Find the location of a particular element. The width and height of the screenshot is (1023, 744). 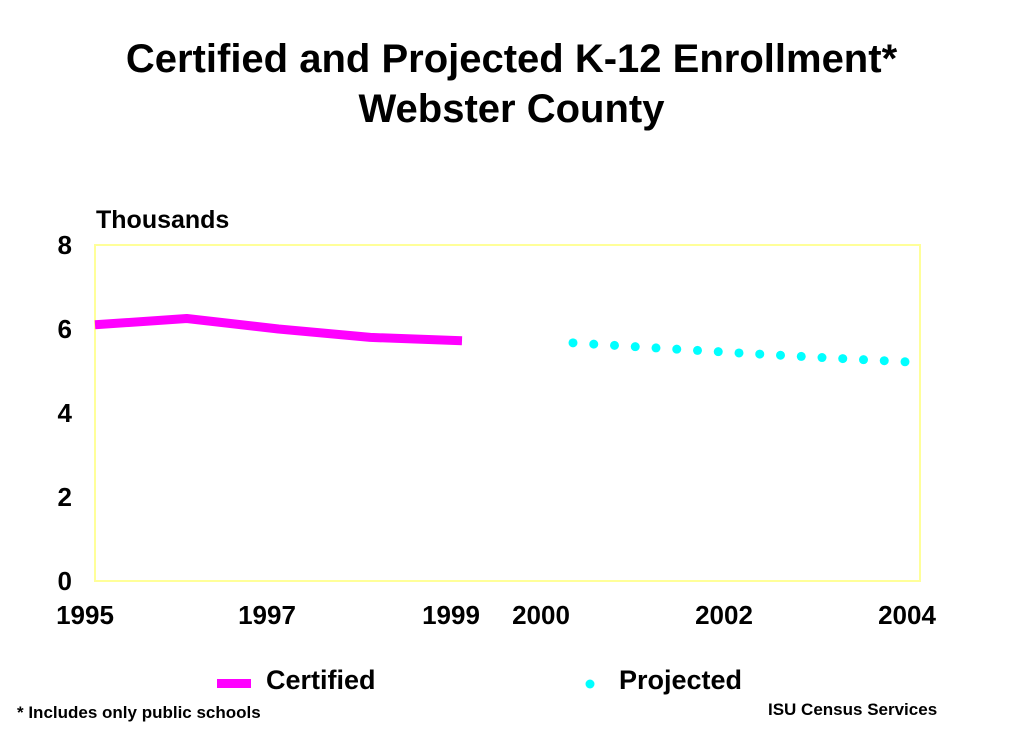

legend: Certified Projected is located at coordinates (479, 680).